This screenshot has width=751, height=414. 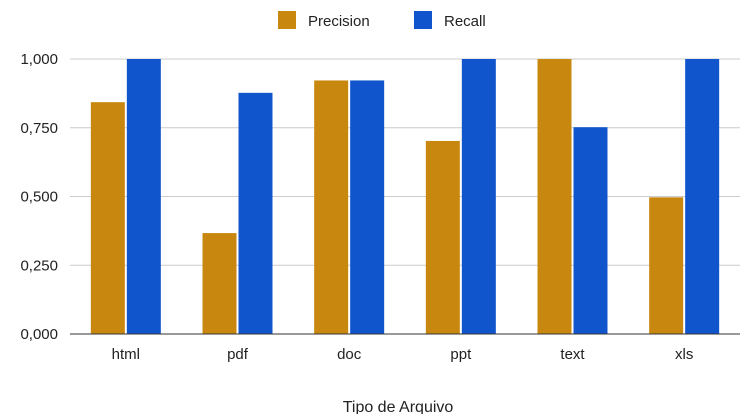 What do you see at coordinates (554, 196) in the screenshot?
I see `bar-precision-text` at bounding box center [554, 196].